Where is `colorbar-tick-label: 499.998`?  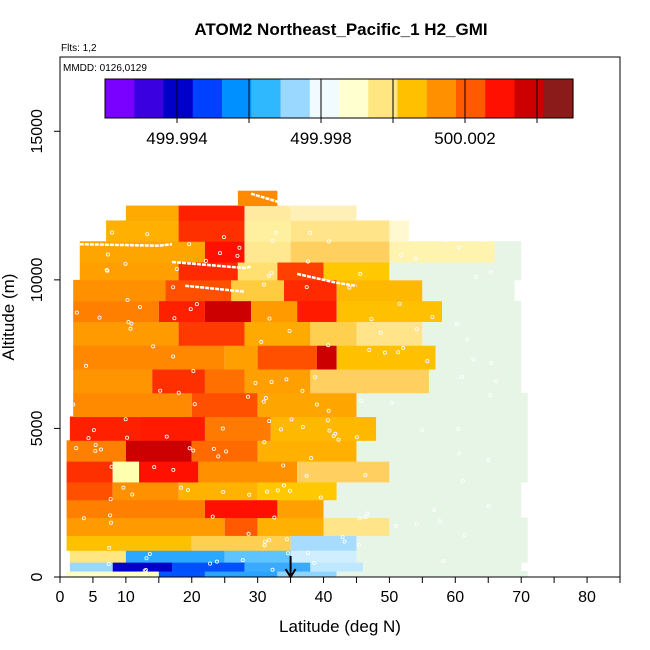
colorbar-tick-label: 499.998 is located at coordinates (320, 138).